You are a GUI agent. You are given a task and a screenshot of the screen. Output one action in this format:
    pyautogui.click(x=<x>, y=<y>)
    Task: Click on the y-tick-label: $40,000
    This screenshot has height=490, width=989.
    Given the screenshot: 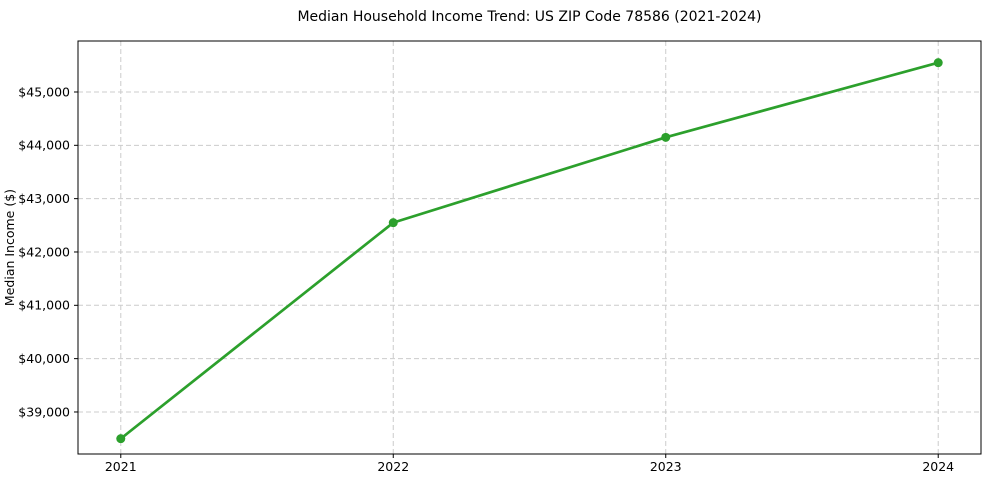 What is the action you would take?
    pyautogui.click(x=44, y=358)
    